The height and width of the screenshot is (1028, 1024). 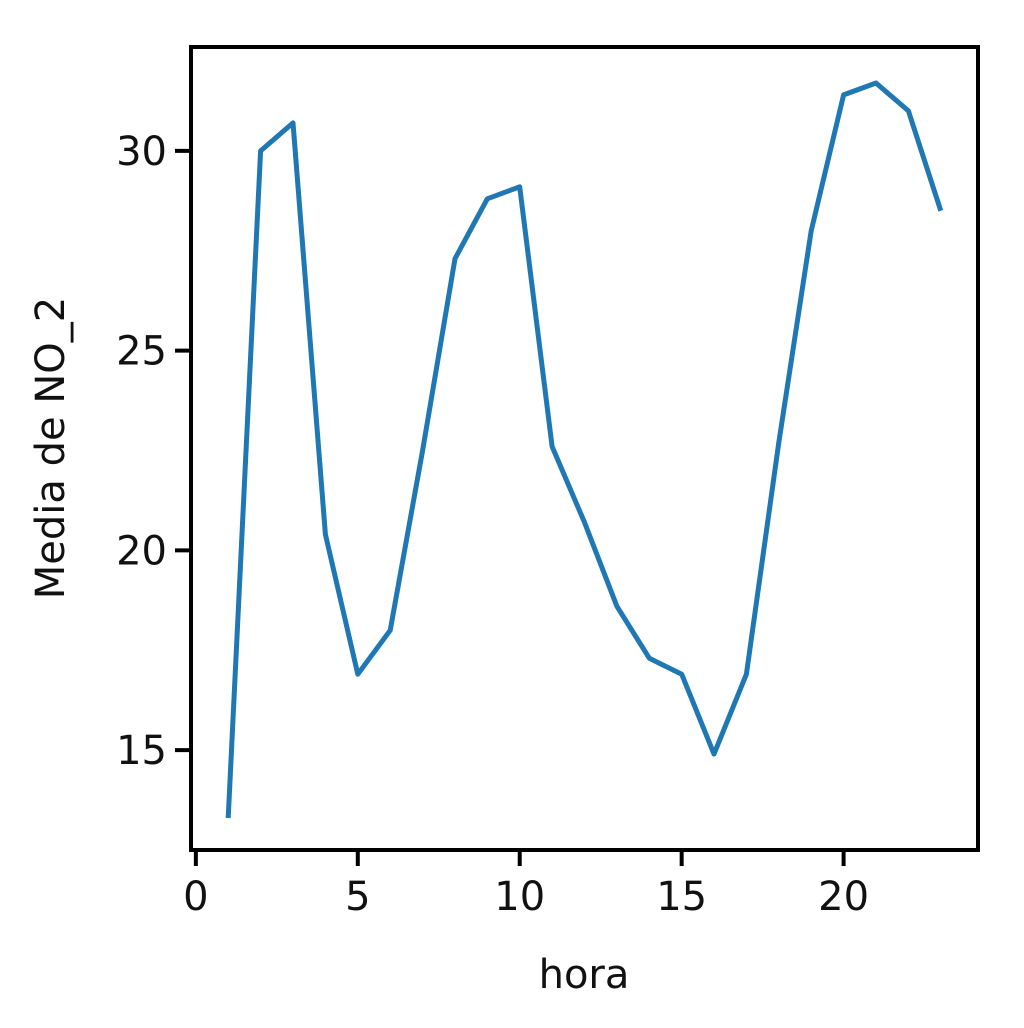 I want to click on y-tick-label: 20, so click(x=141, y=551).